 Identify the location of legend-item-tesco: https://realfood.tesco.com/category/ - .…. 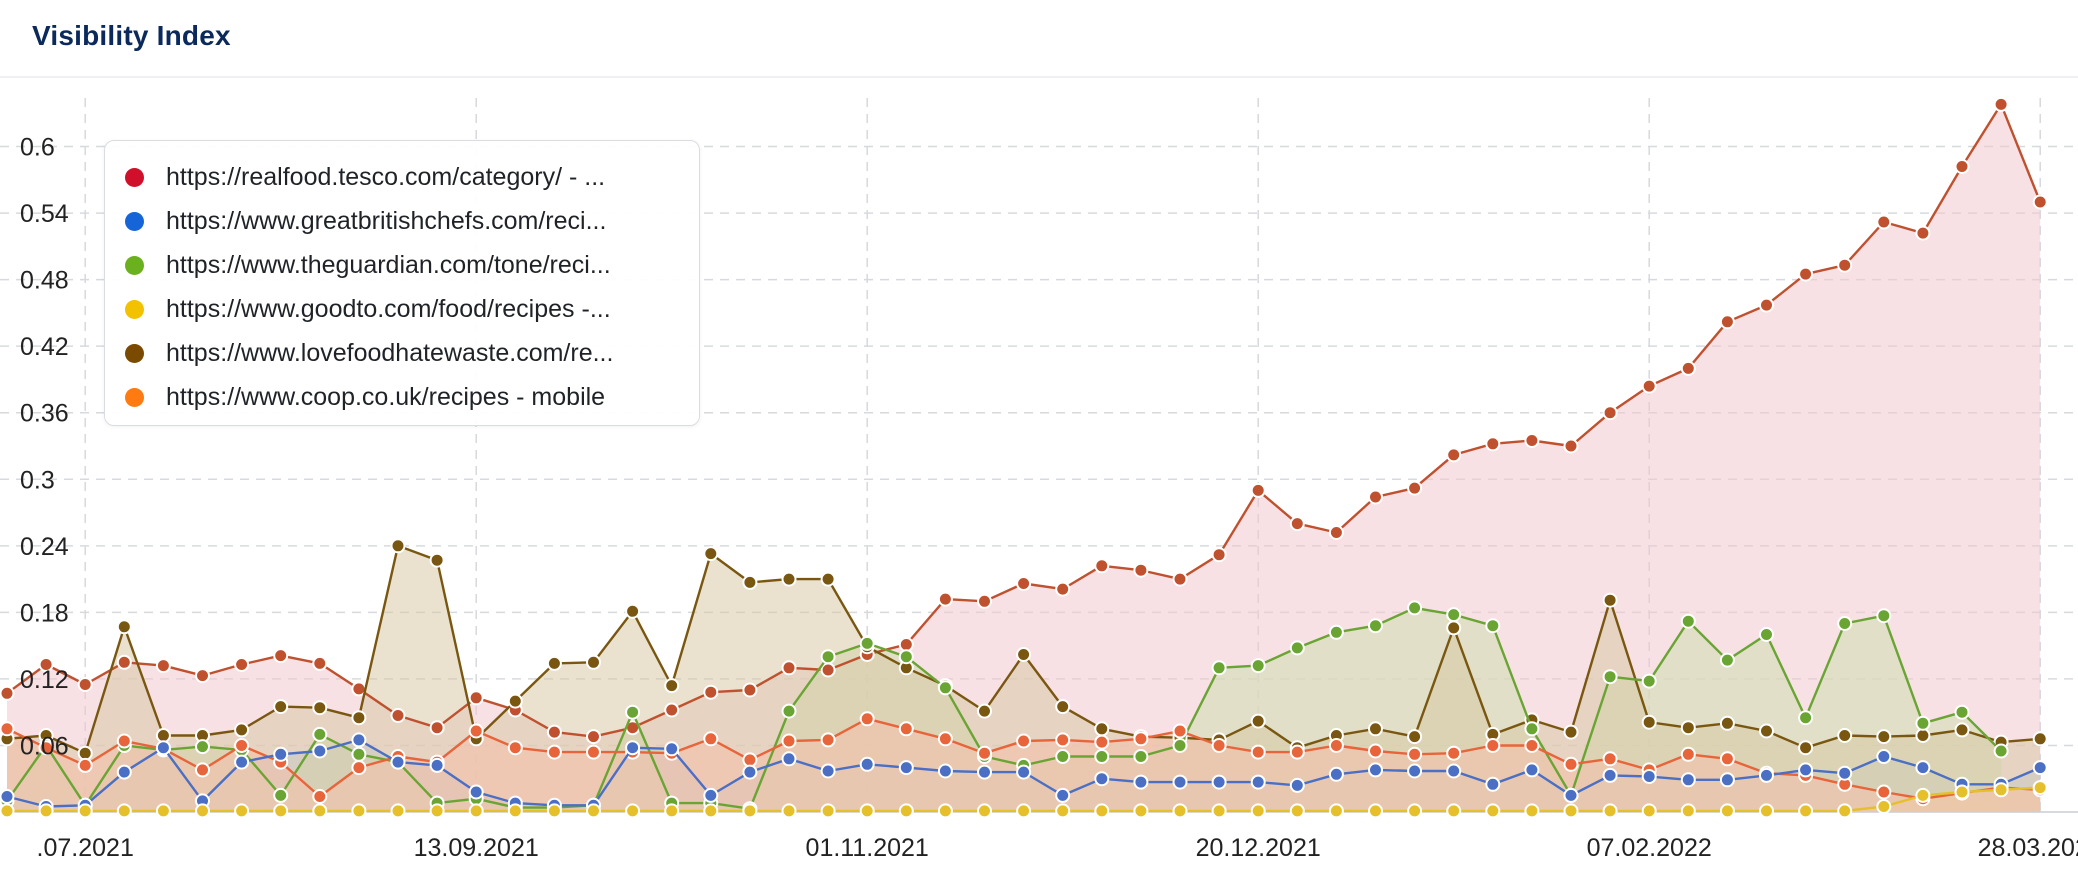
(402, 177).